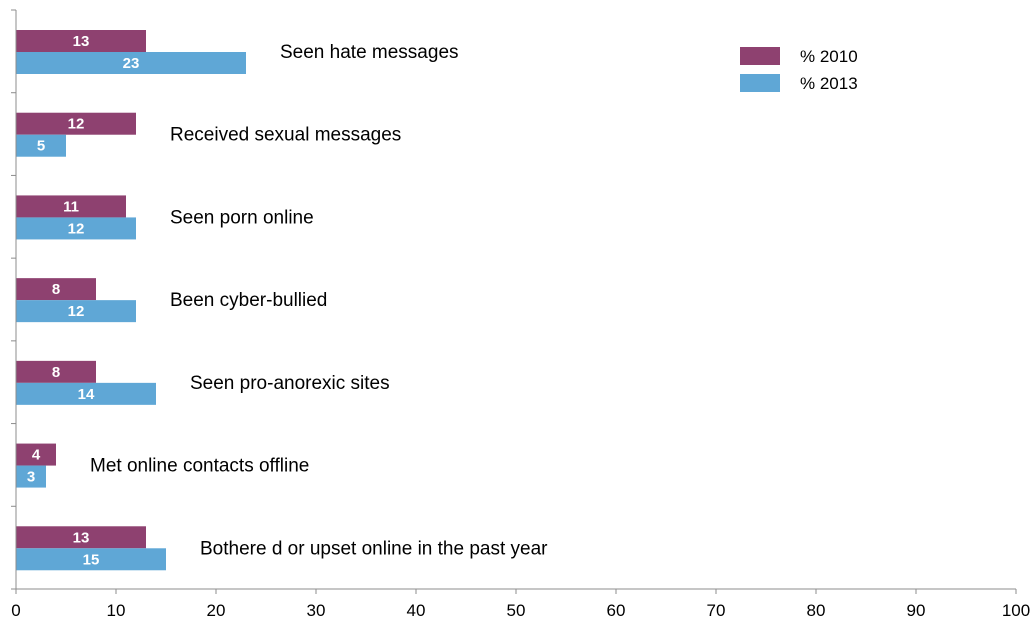 The height and width of the screenshot is (629, 1036). Describe the element at coordinates (916, 610) in the screenshot. I see `x-tick-label: 90` at that location.